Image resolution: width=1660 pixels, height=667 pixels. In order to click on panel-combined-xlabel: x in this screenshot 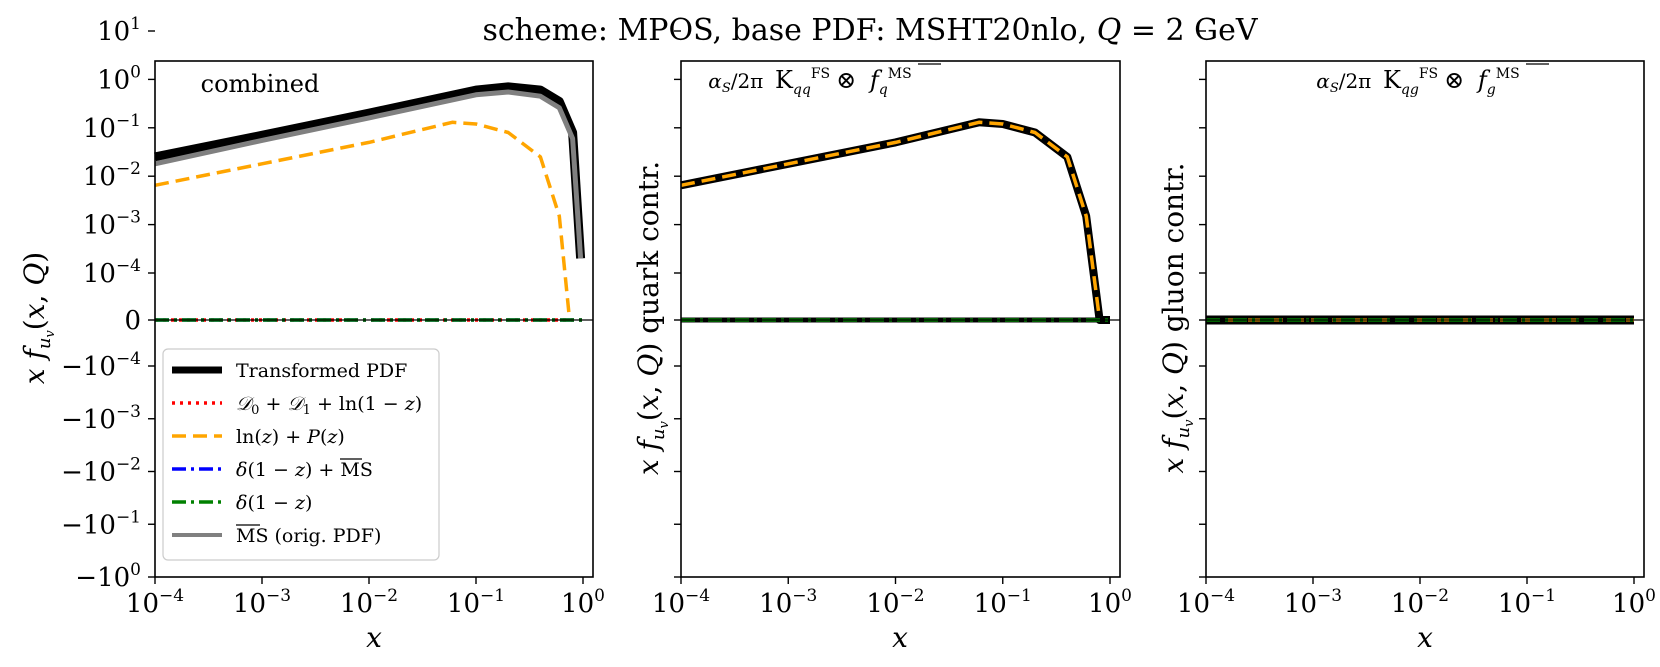, I will do `click(374, 637)`.